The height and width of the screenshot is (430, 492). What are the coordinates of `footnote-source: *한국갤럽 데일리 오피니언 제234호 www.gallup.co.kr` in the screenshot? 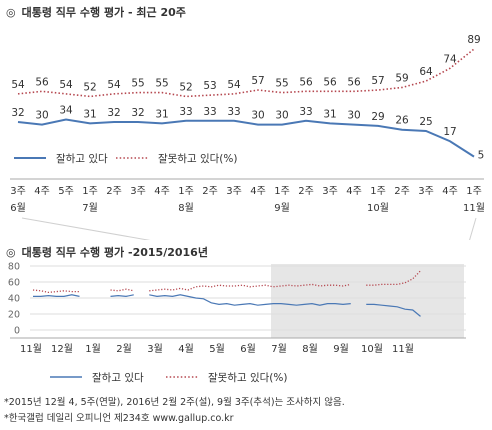 It's located at (119, 418).